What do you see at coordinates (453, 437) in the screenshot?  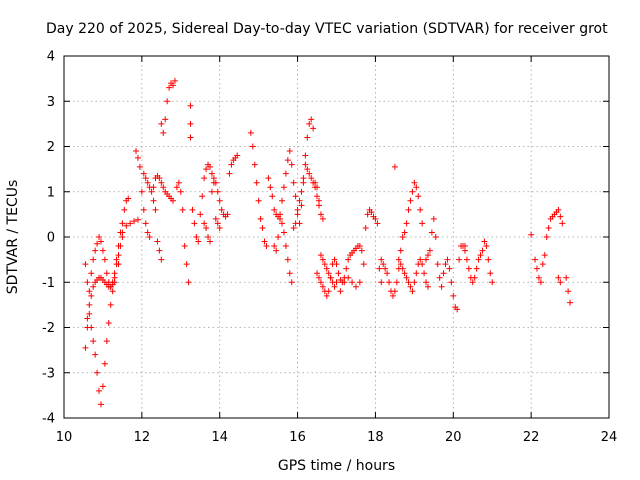 I see `x-tick-label: 20` at bounding box center [453, 437].